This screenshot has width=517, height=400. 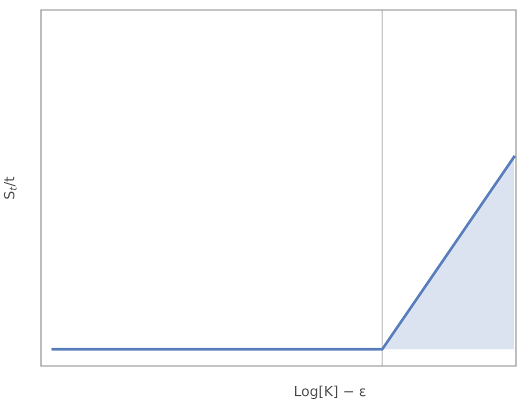 I want to click on y-axis-title: S$_{t}$/t, so click(x=10, y=187).